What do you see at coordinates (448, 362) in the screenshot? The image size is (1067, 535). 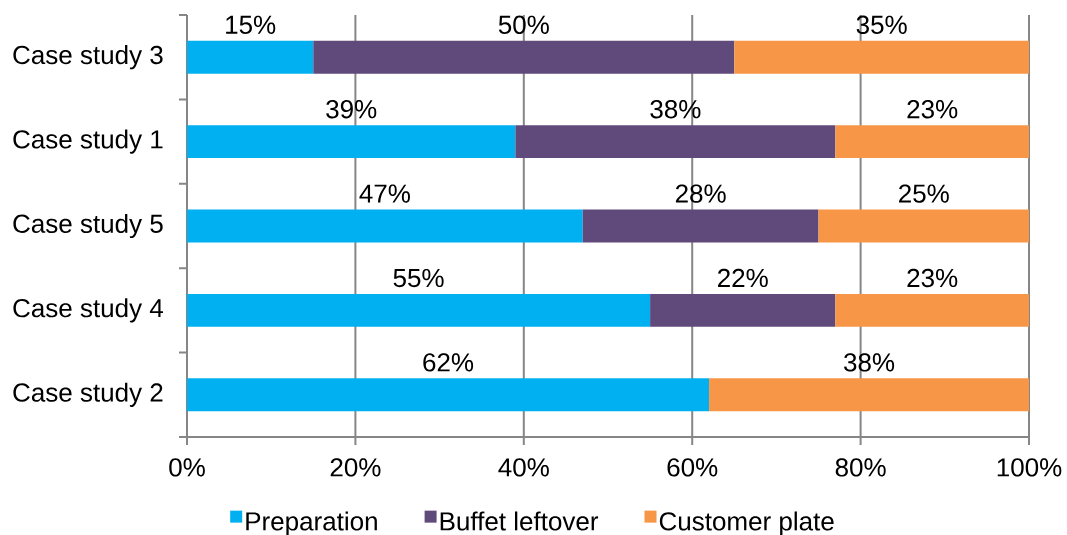 I see `data-label: 62%` at bounding box center [448, 362].